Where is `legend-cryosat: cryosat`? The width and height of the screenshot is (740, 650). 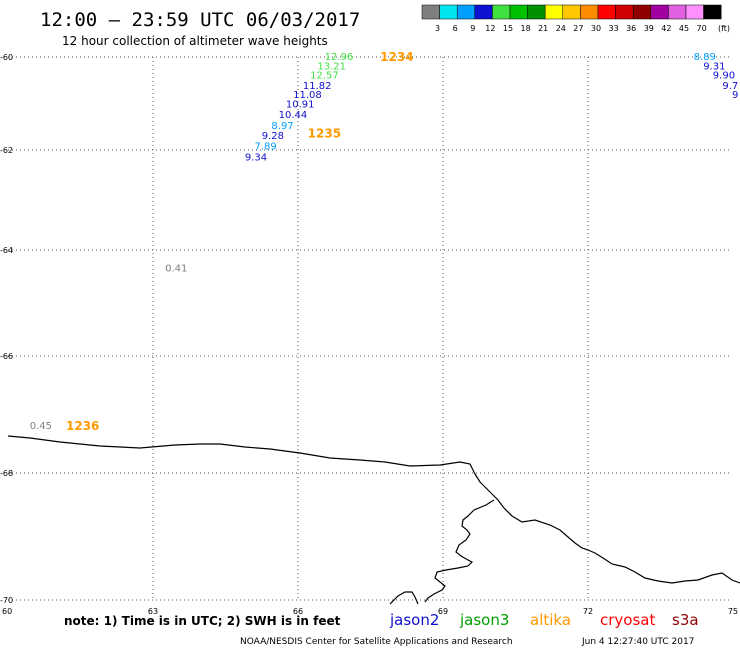
legend-cryosat: cryosat is located at coordinates (627, 620).